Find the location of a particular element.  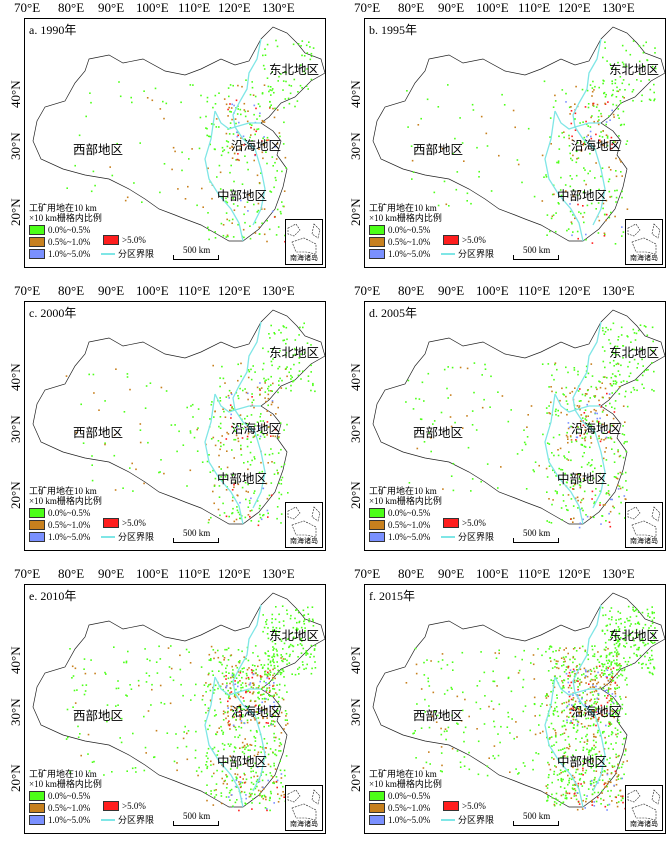

boundary-swatch is located at coordinates (108, 820).